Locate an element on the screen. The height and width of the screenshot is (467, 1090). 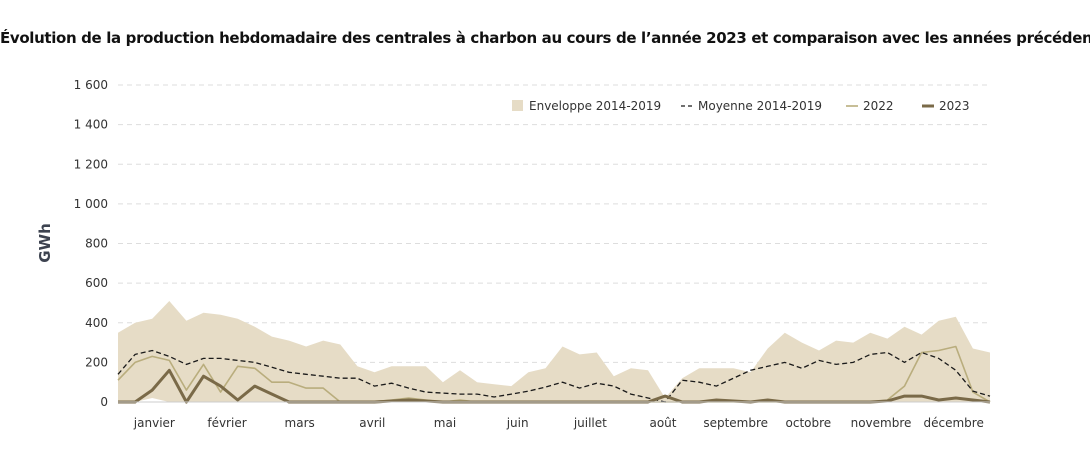
y-tick-label: 1 000 is located at coordinates (91, 204).